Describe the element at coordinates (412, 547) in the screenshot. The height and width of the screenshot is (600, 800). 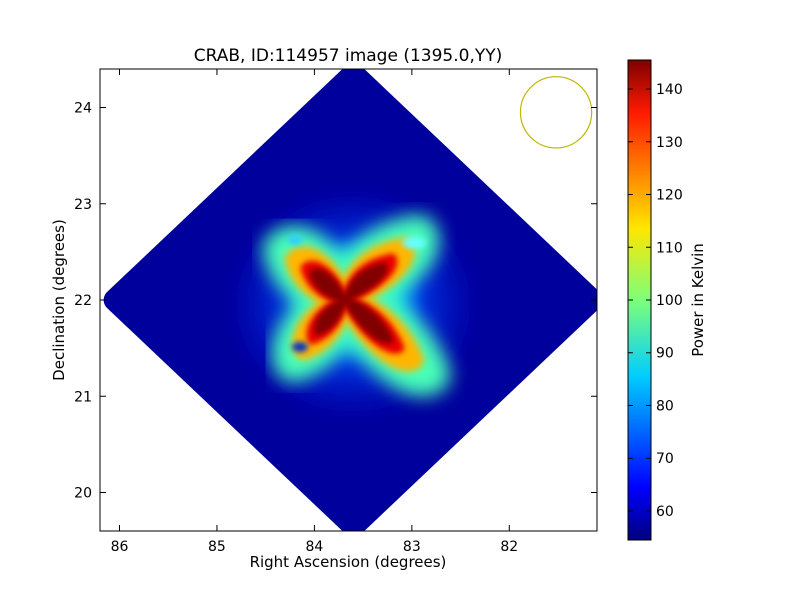
I see `x-tick-label: 83` at that location.